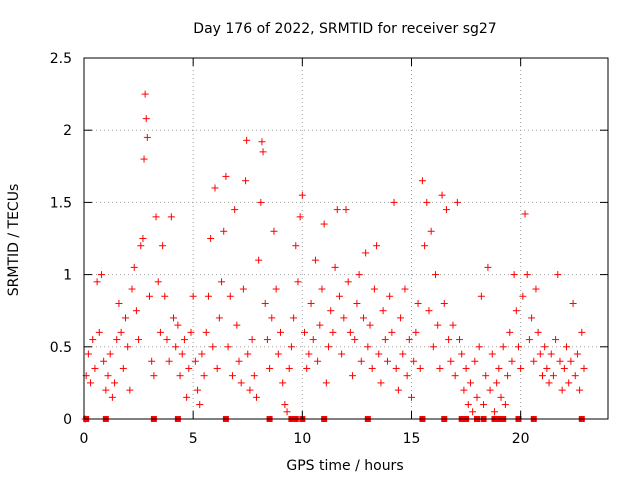 Image resolution: width=640 pixels, height=480 pixels. What do you see at coordinates (521, 439) in the screenshot?
I see `x-tick-label: 20` at bounding box center [521, 439].